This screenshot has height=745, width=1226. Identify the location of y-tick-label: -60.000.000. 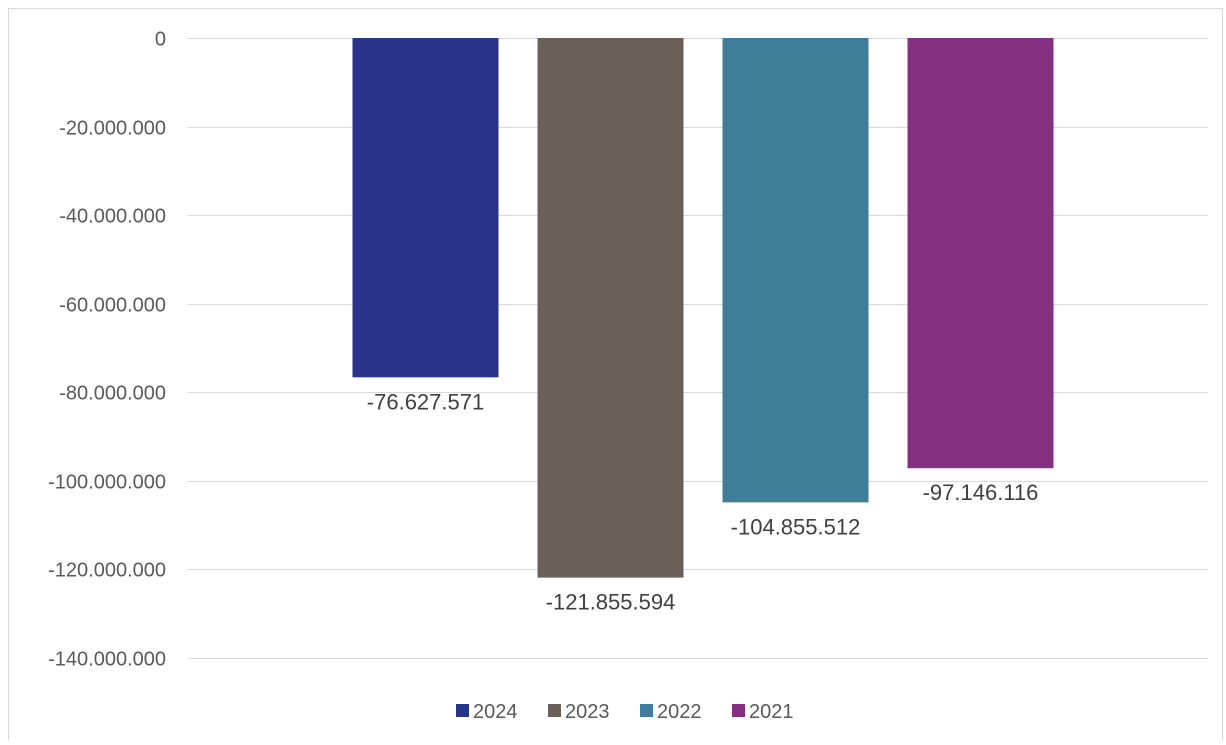
(112, 306).